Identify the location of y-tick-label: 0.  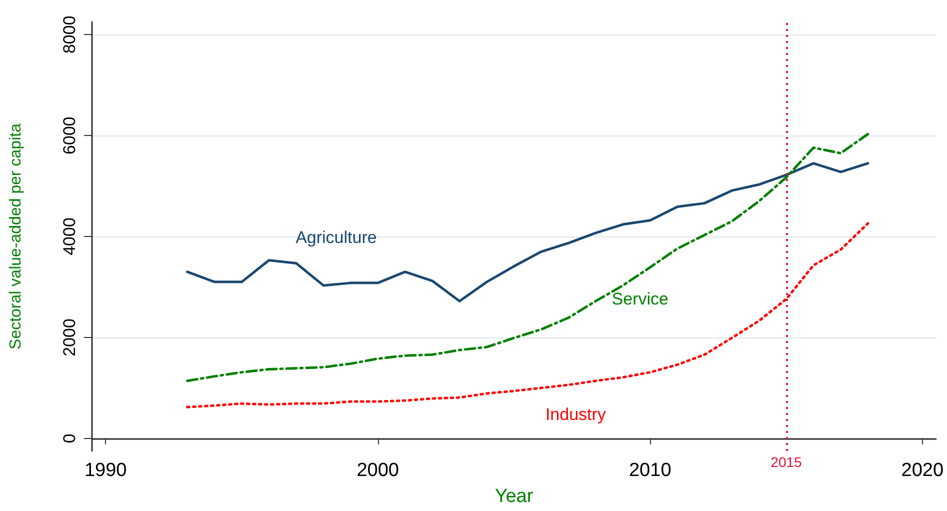
(69, 439).